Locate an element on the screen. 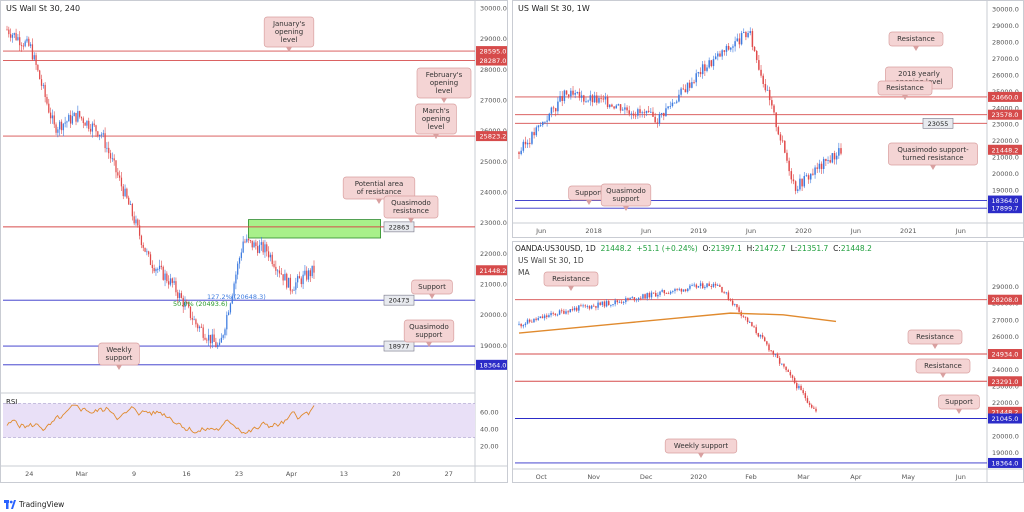 This screenshot has width=1024, height=512. y-tick-label: 23000.0 is located at coordinates (493, 223).